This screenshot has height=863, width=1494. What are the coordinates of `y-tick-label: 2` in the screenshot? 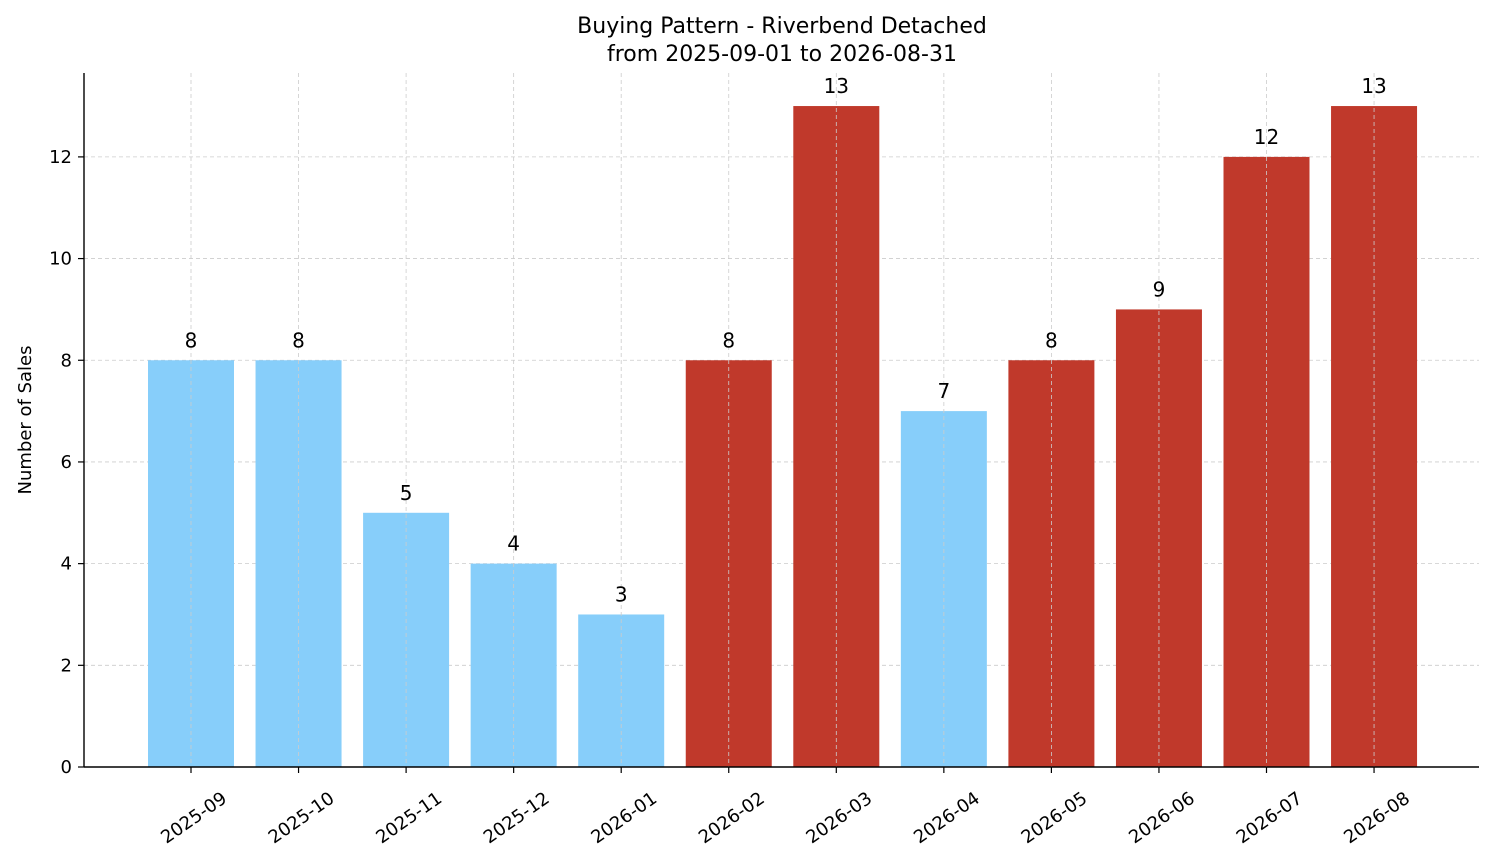 It's located at (66, 665).